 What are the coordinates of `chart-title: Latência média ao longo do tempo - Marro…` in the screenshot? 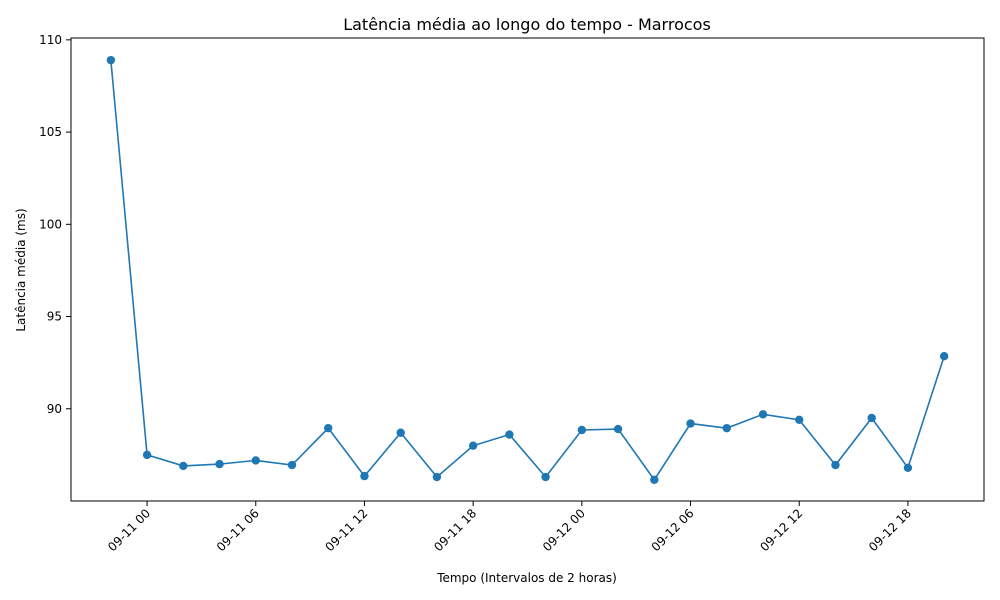 It's located at (527, 24).